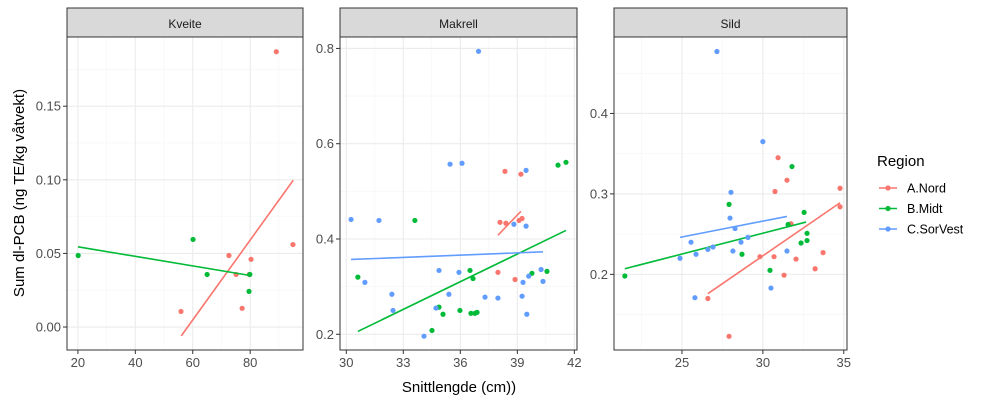 The image size is (989, 409). I want to click on facet-strip-label: Kveite, so click(185, 24).